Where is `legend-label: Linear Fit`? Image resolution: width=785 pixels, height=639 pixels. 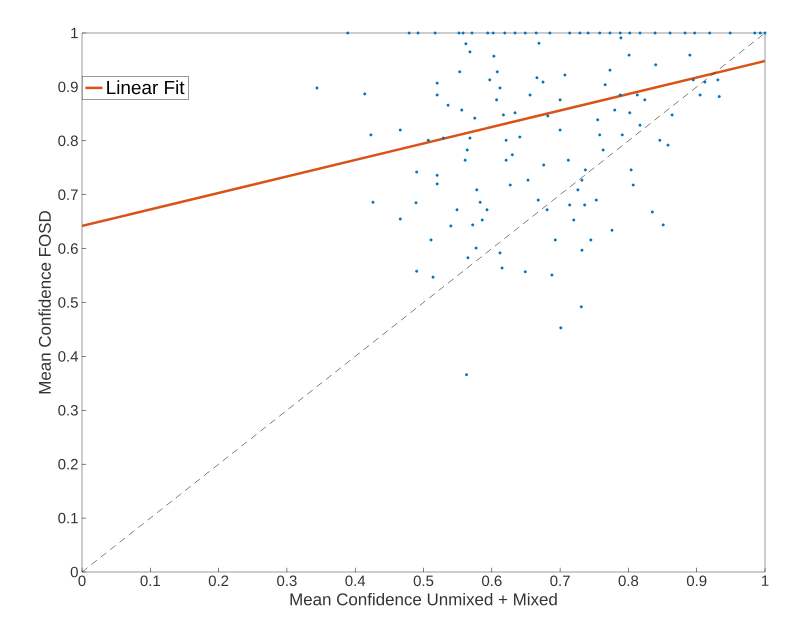 legend-label: Linear Fit is located at coordinates (145, 87).